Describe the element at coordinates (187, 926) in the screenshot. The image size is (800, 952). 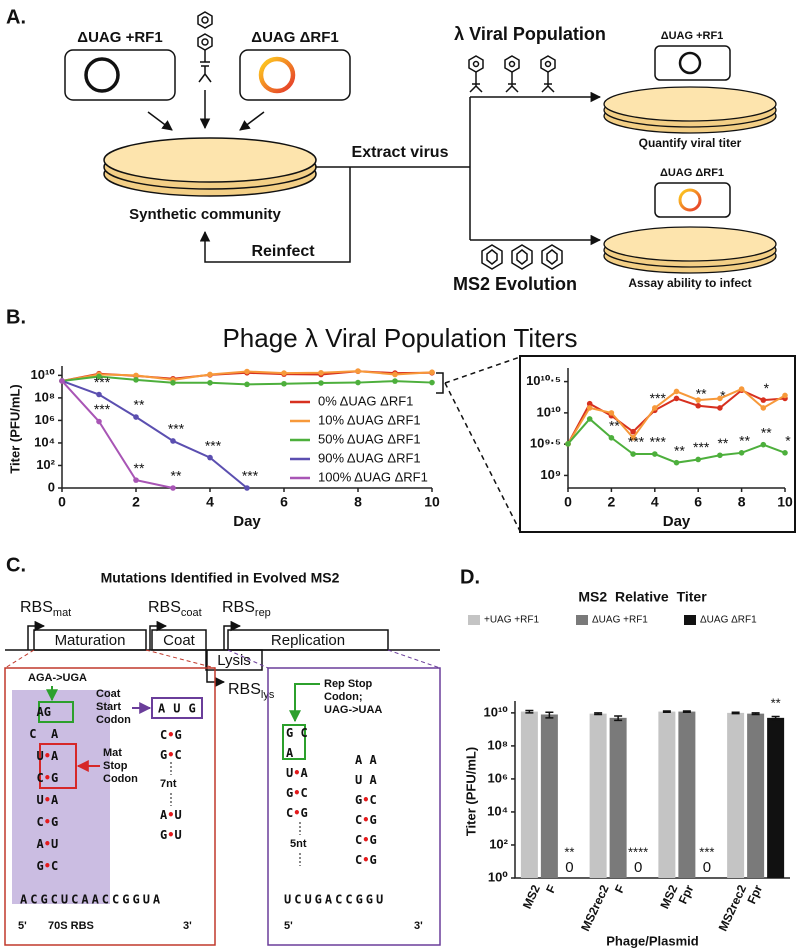
I see `end-label: 3'` at that location.